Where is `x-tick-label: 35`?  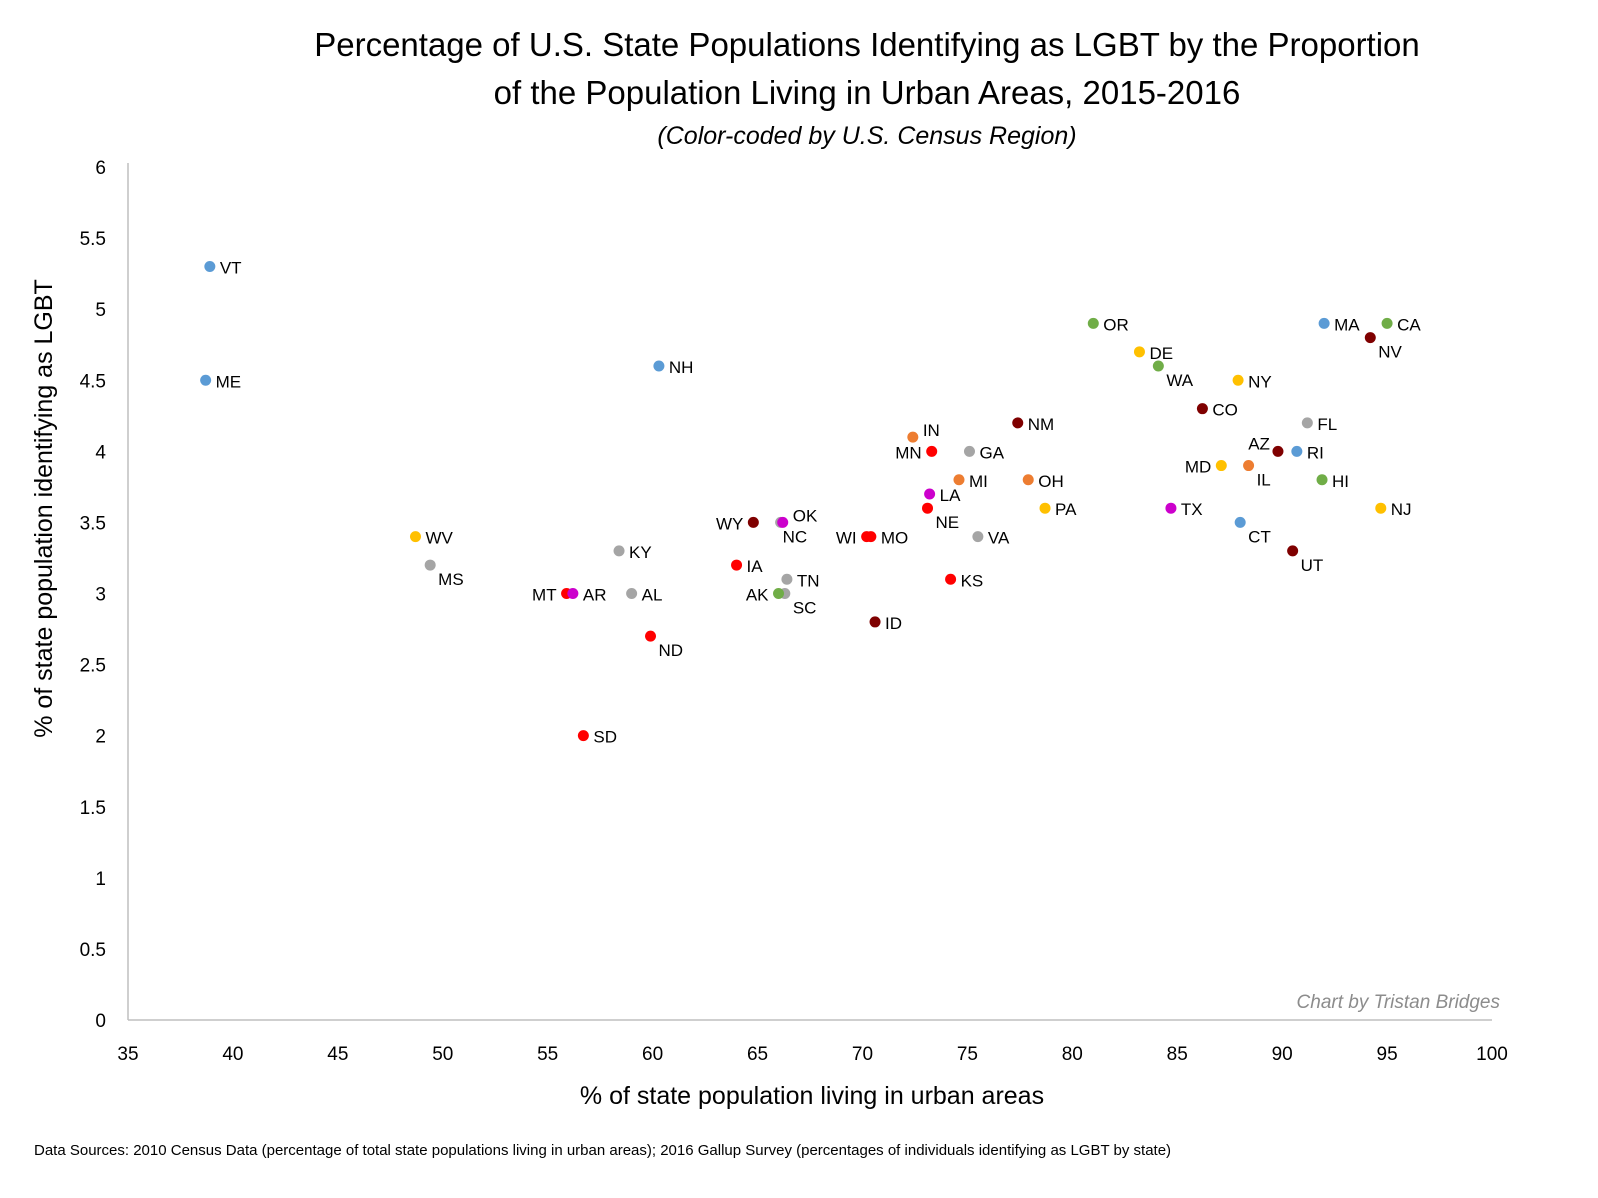 x-tick-label: 35 is located at coordinates (127, 1054).